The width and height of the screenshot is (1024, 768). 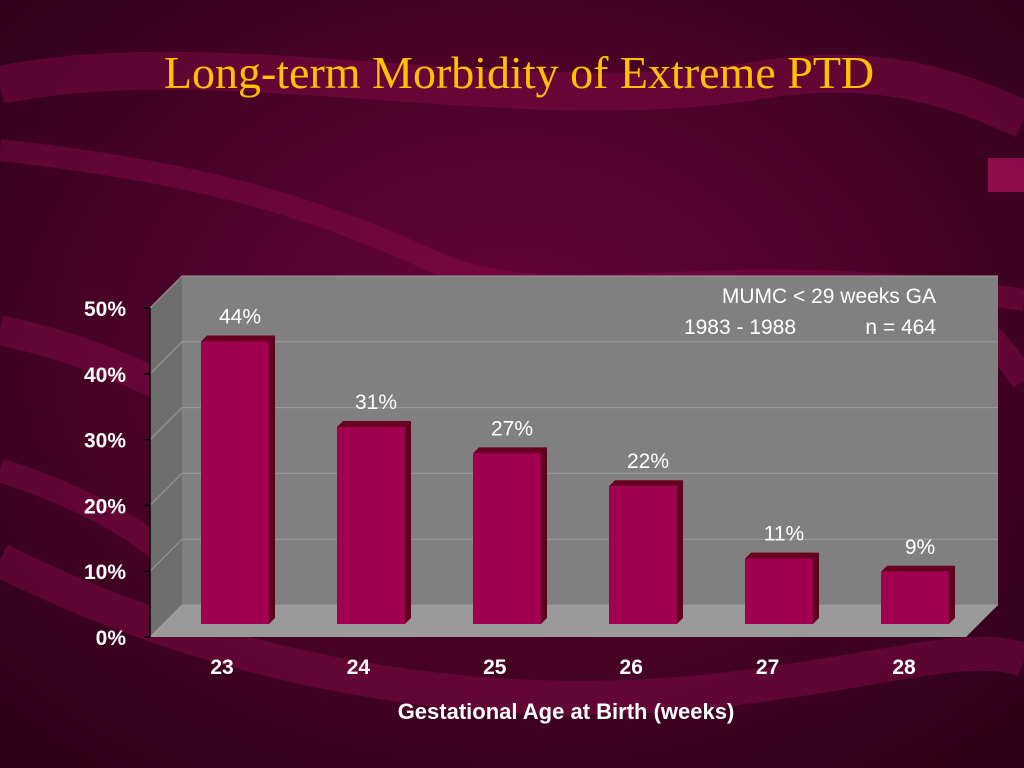 What do you see at coordinates (105, 572) in the screenshot?
I see `y-tick-label: 10%` at bounding box center [105, 572].